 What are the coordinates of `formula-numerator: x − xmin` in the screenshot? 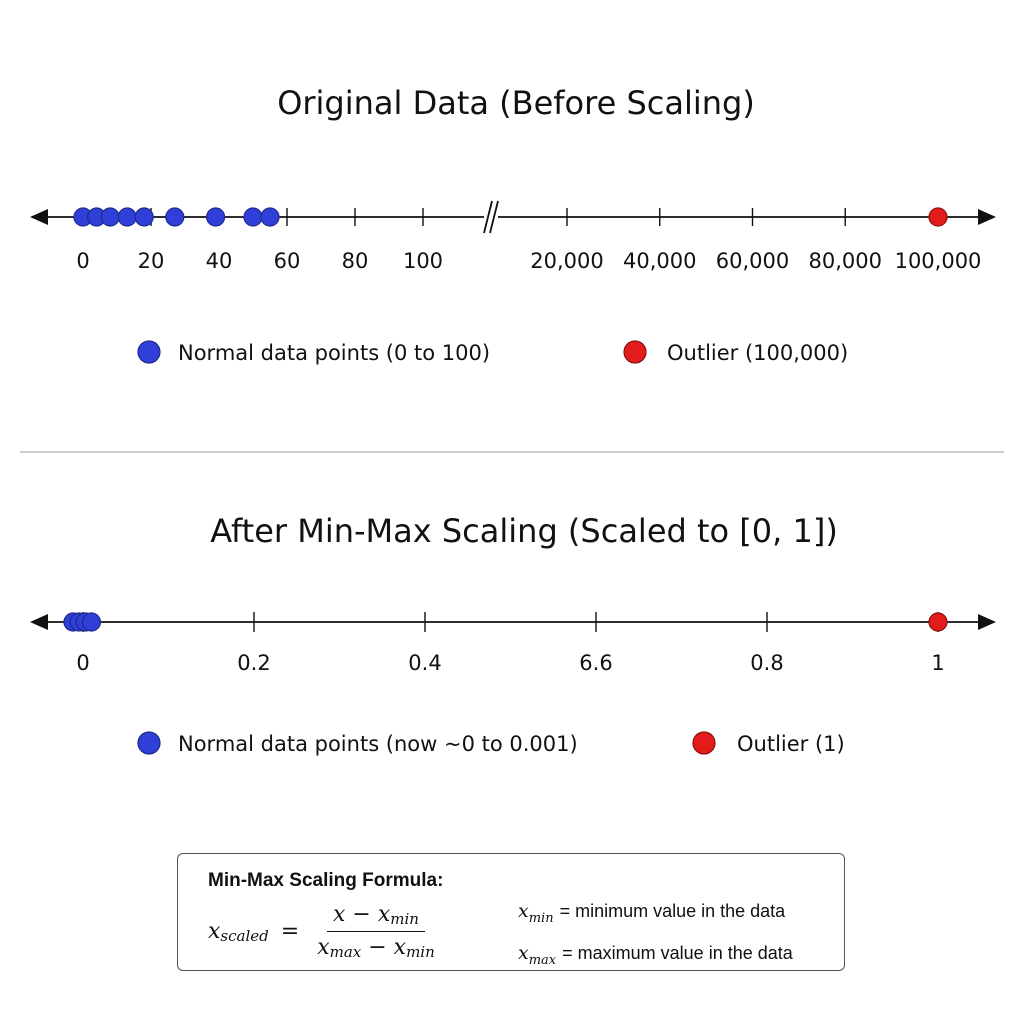 It's located at (376, 917).